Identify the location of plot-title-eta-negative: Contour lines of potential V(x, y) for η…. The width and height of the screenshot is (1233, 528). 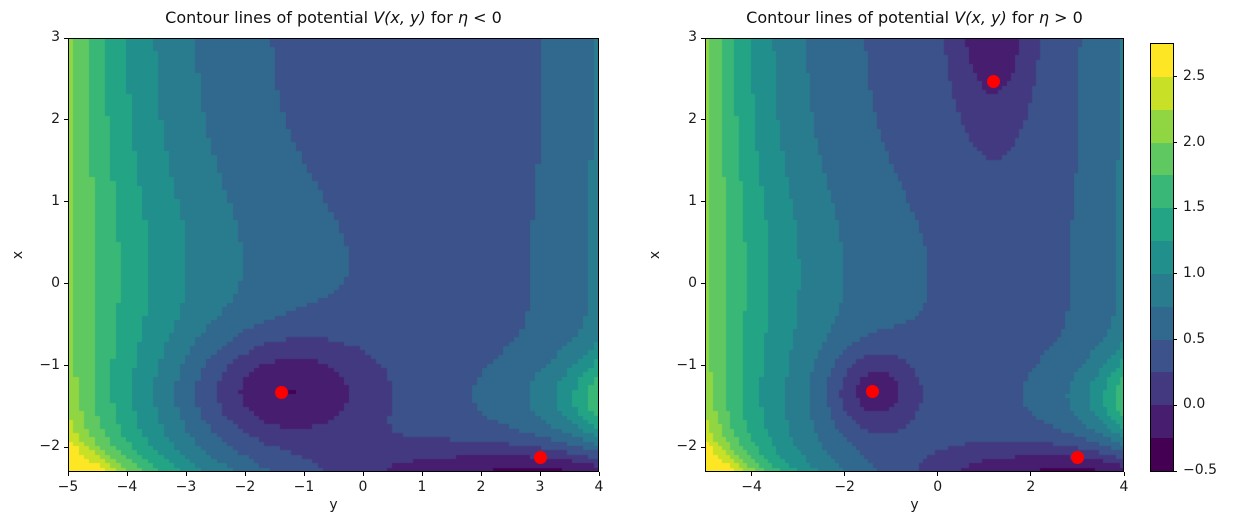
(333, 17).